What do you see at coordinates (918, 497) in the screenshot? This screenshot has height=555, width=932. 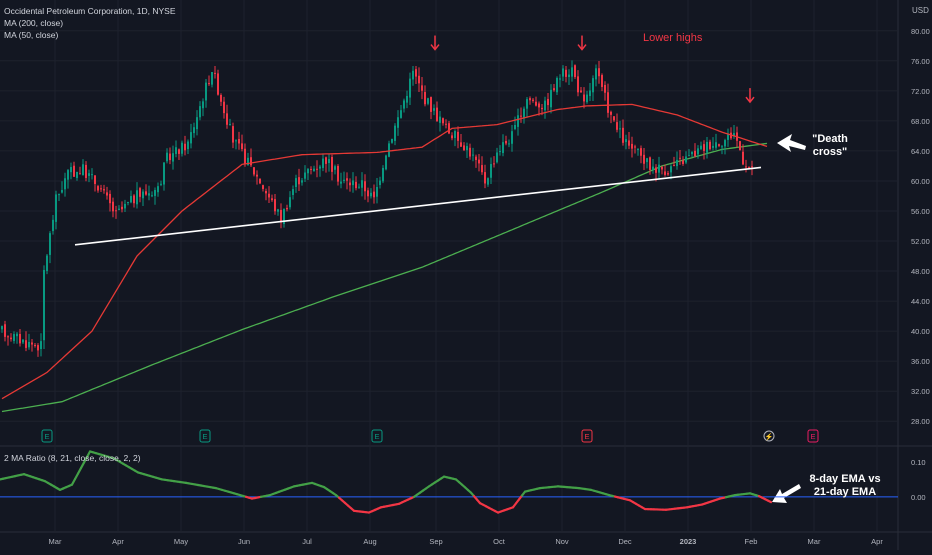 I see `oscillator-tick-label: 0.00` at bounding box center [918, 497].